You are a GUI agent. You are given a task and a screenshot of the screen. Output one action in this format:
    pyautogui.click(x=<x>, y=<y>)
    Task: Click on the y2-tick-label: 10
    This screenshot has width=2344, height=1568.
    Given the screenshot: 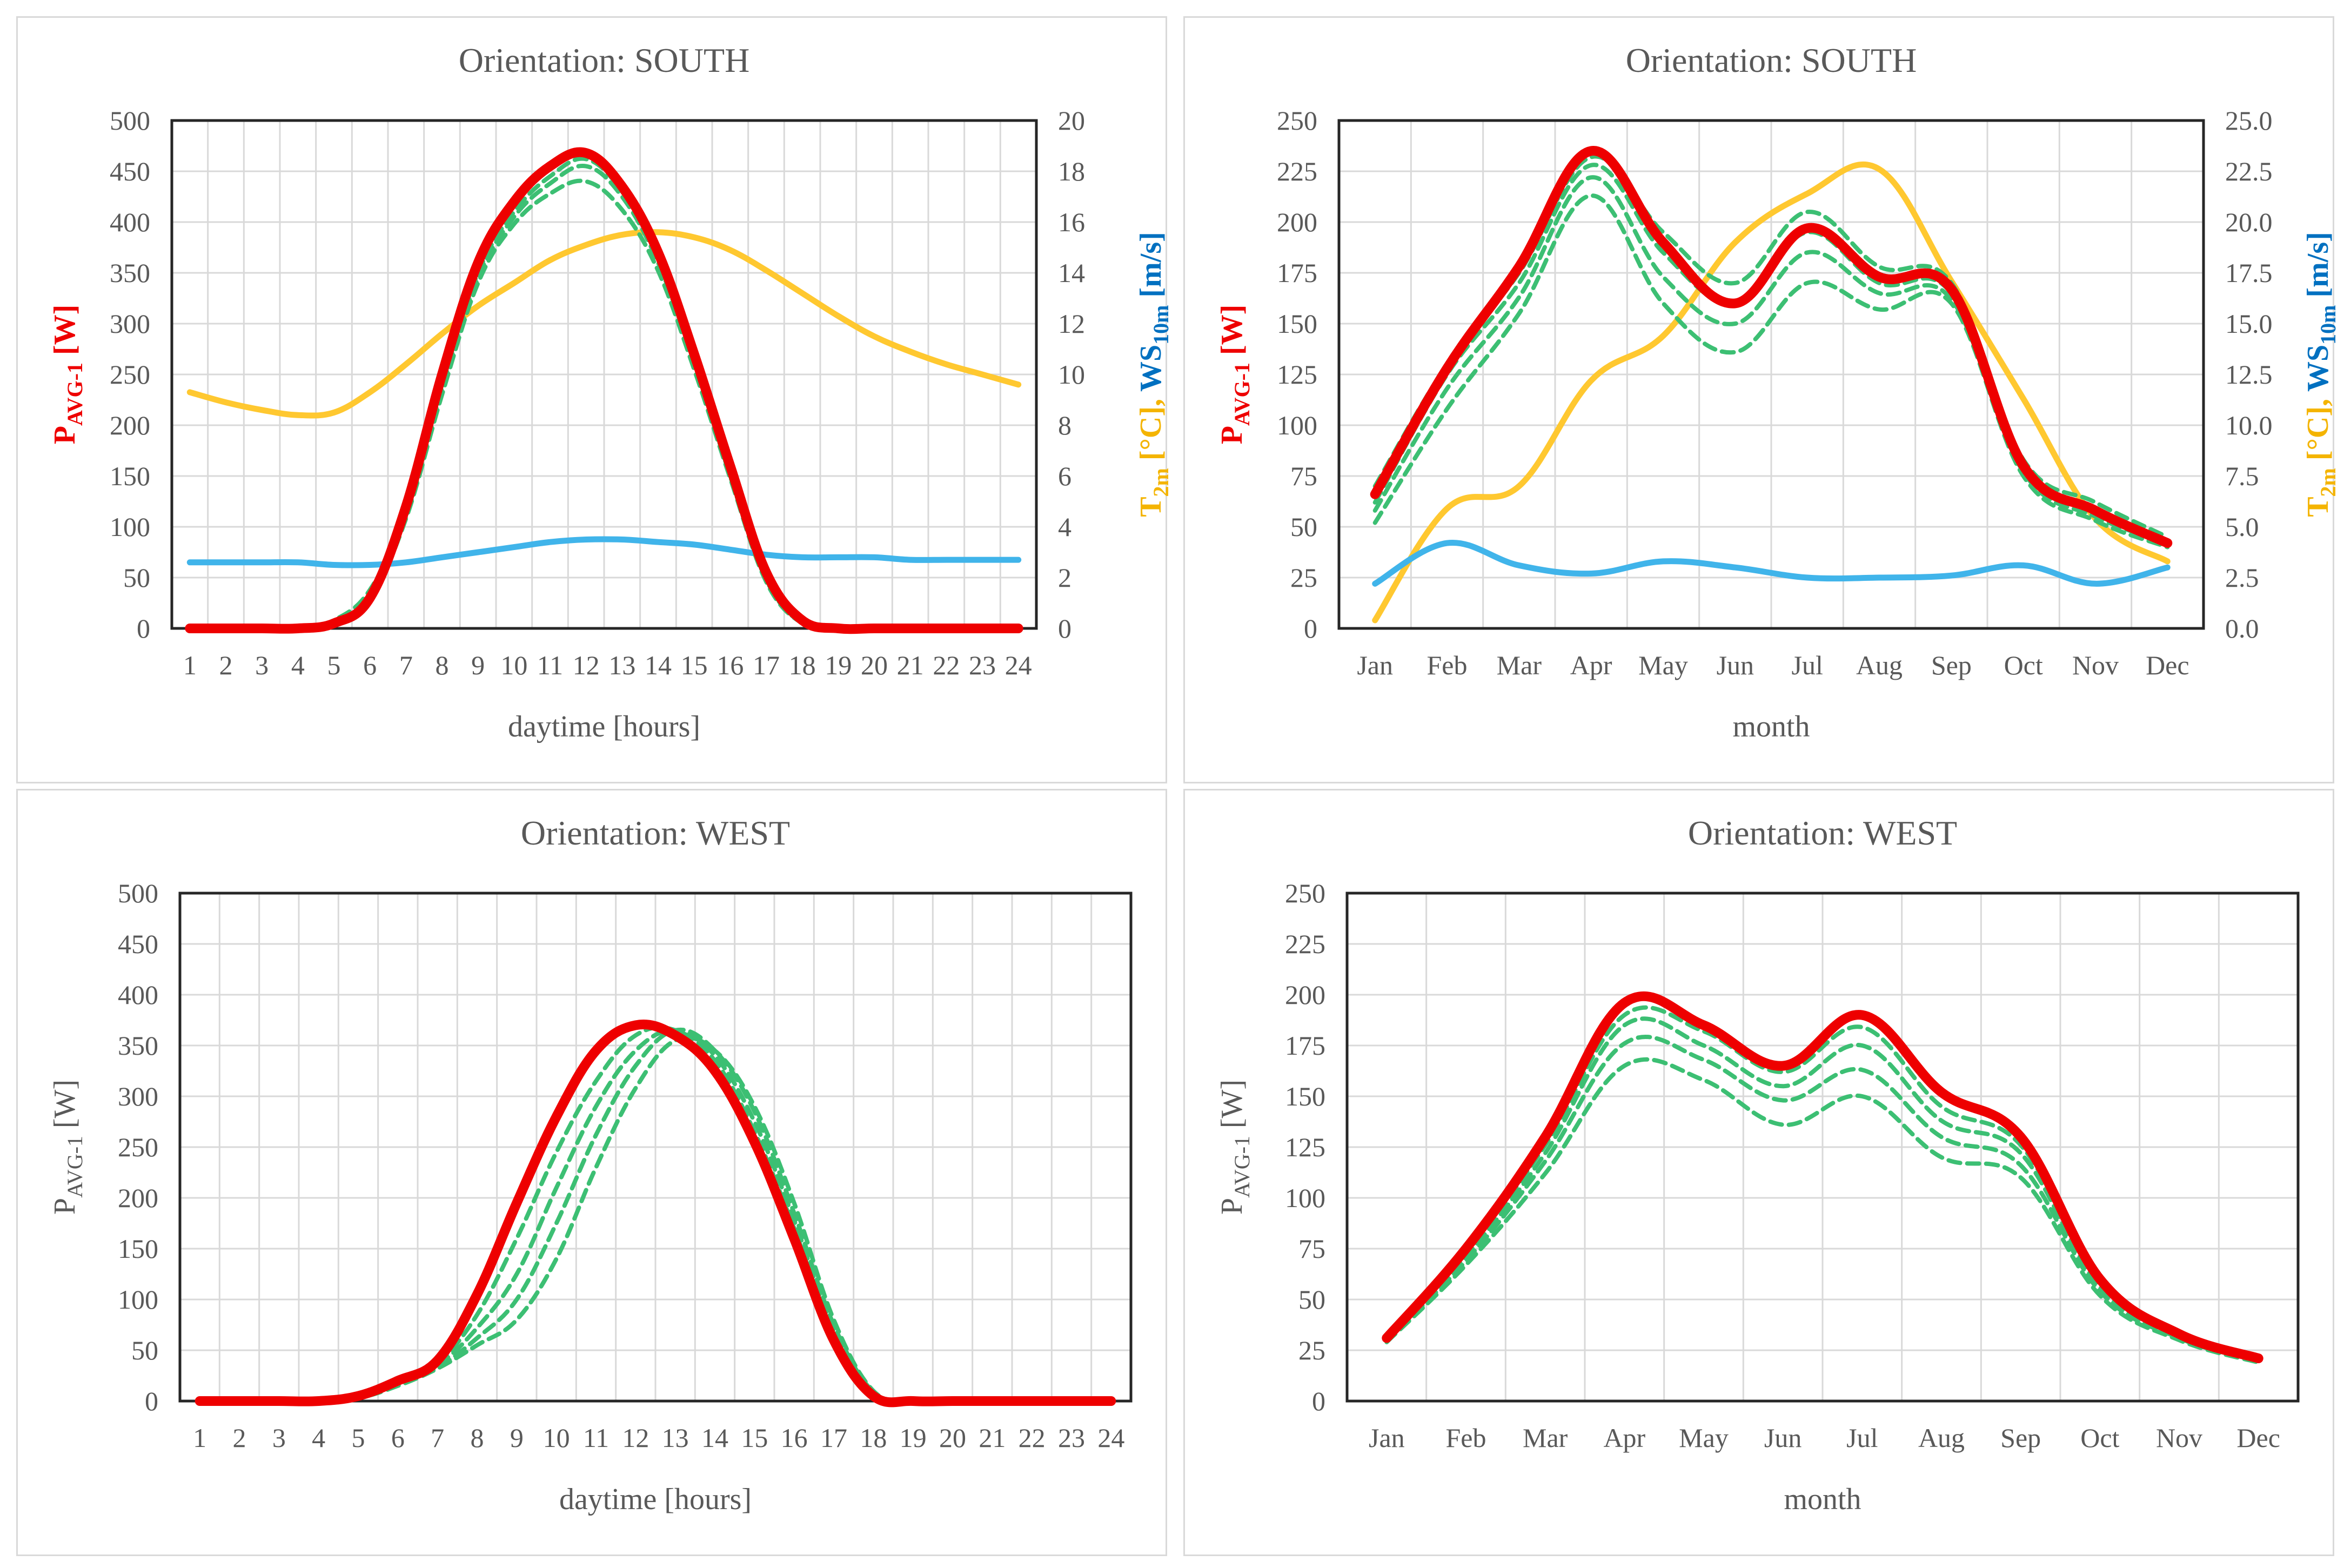 What is the action you would take?
    pyautogui.click(x=1071, y=374)
    